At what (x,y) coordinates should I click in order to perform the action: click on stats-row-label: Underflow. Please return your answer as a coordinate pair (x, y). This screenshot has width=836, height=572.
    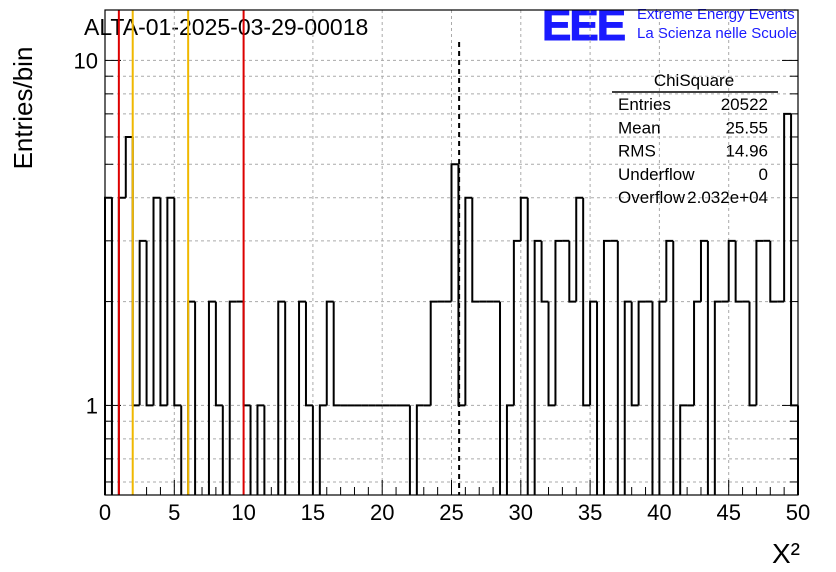
    Looking at the image, I should click on (656, 174).